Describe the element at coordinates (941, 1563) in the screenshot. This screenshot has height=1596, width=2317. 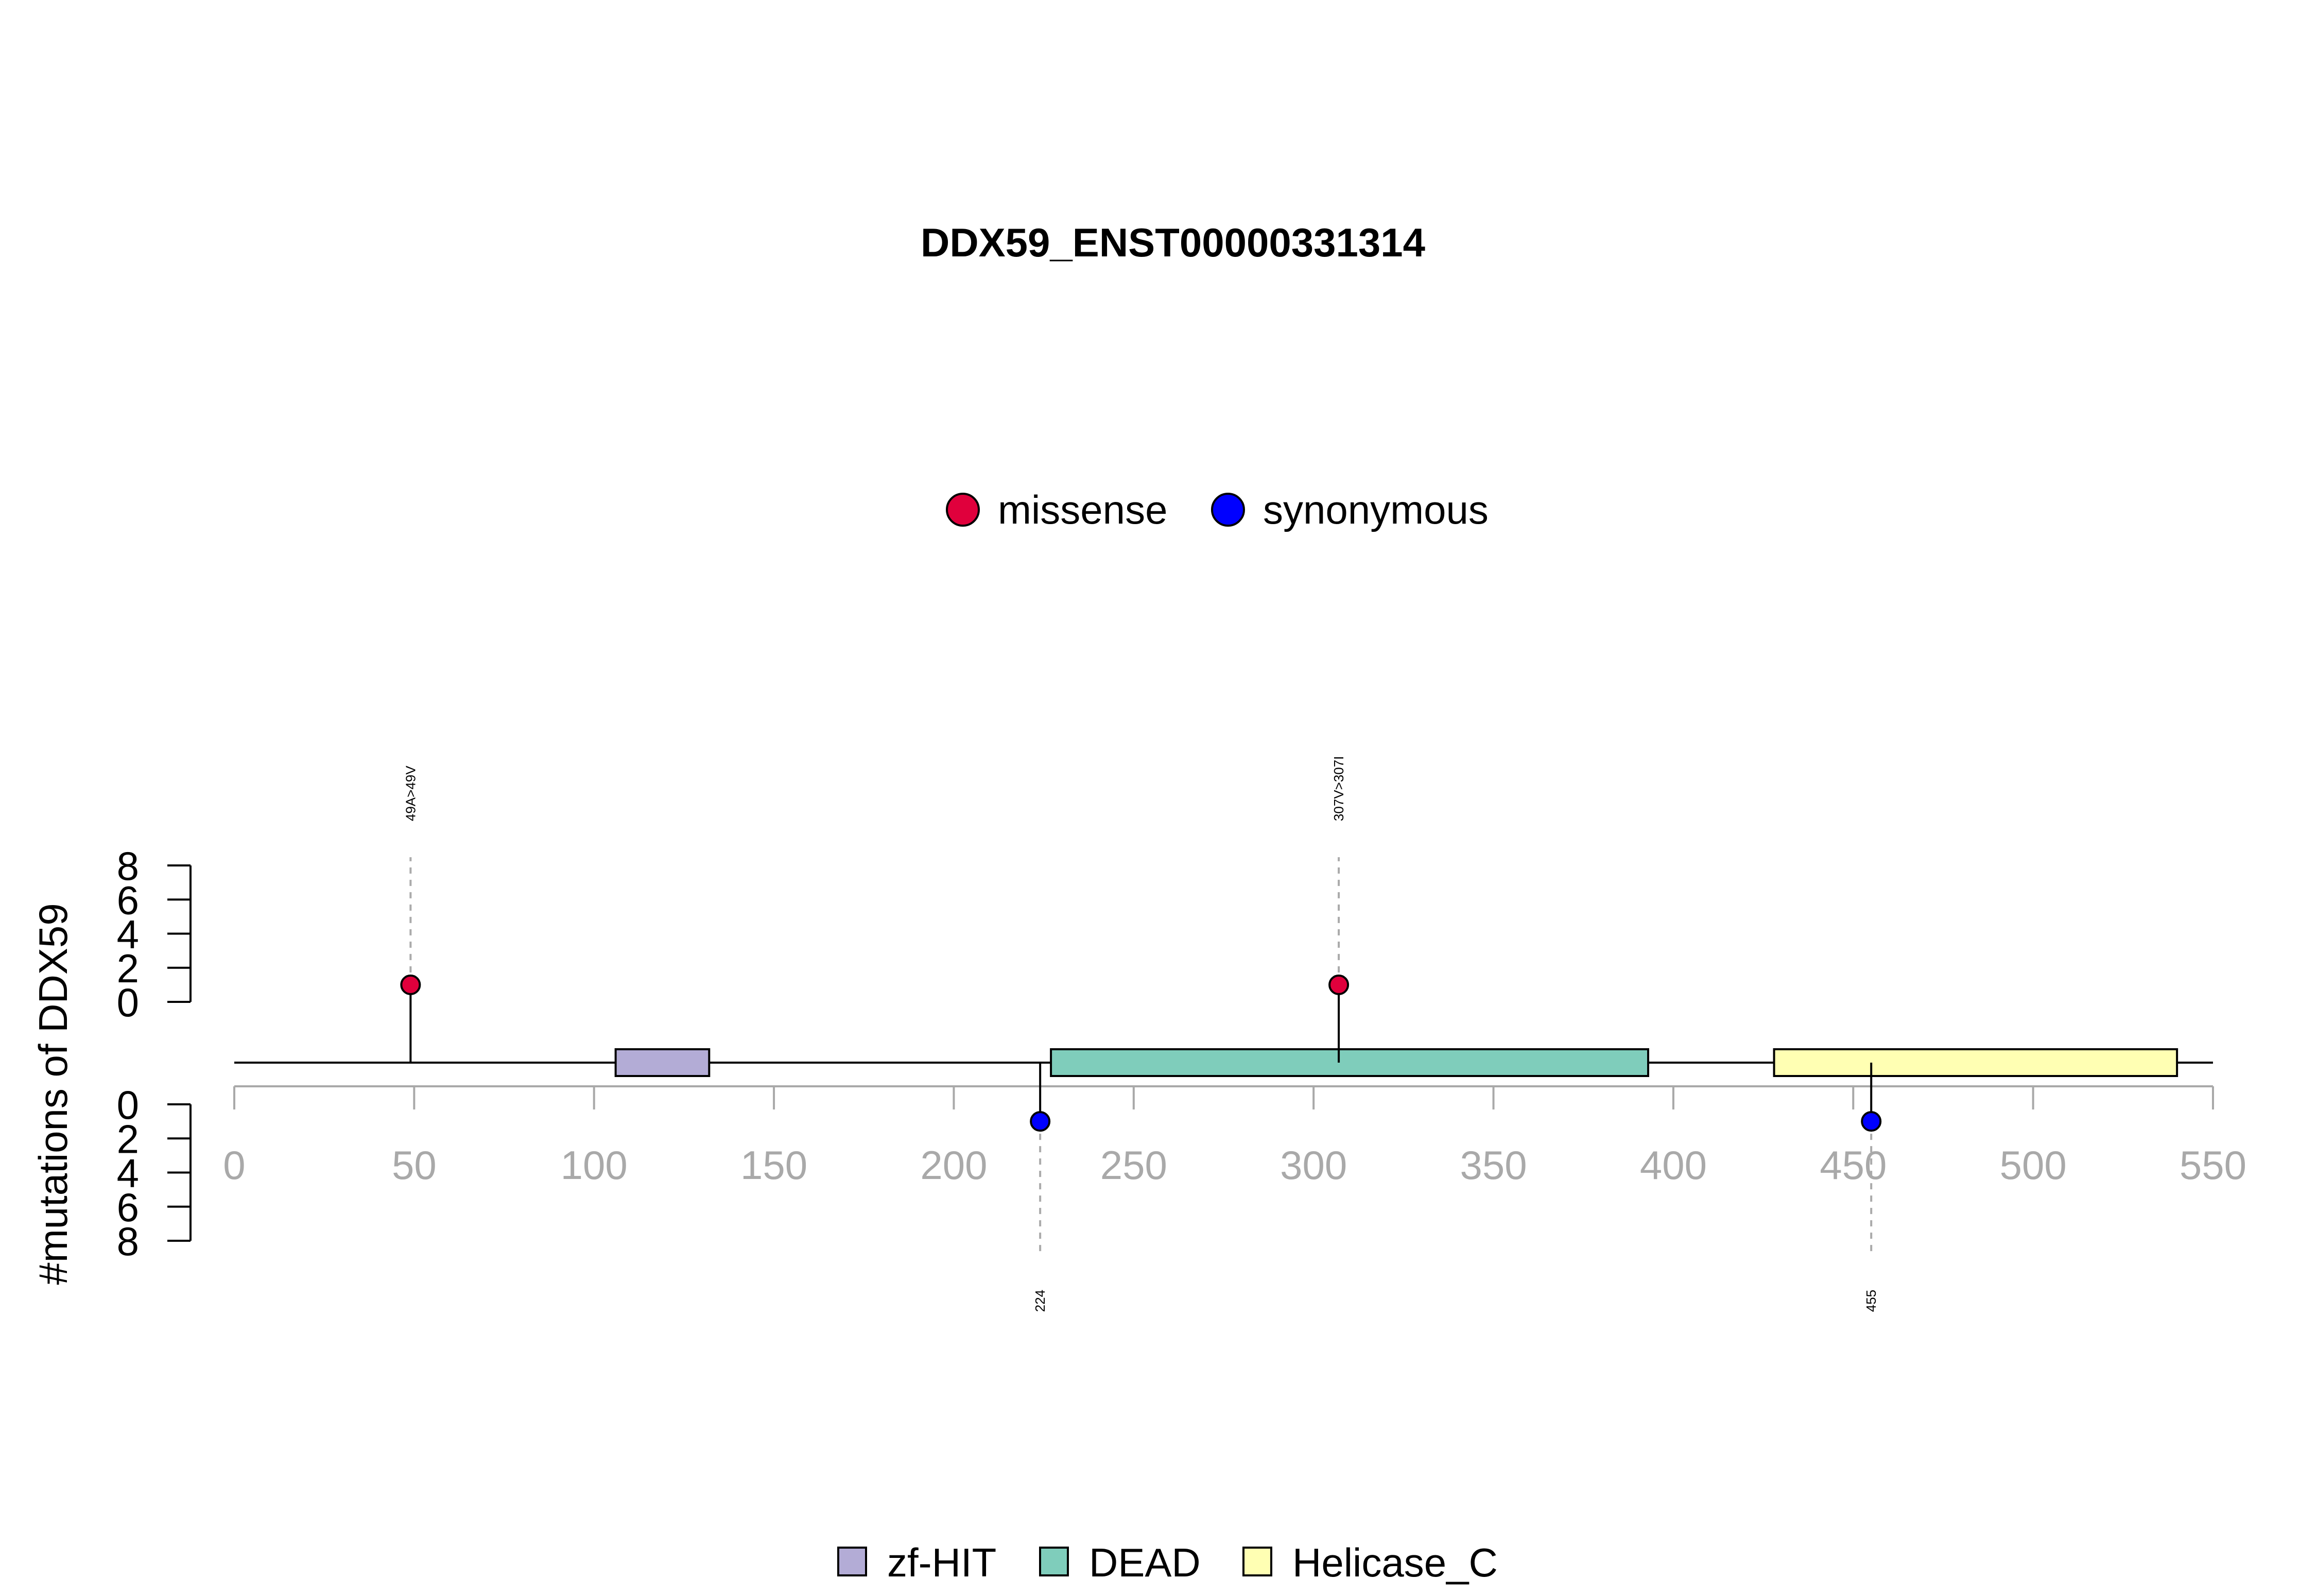
I see `legend-label-zf-HIT: zf-HIT` at that location.